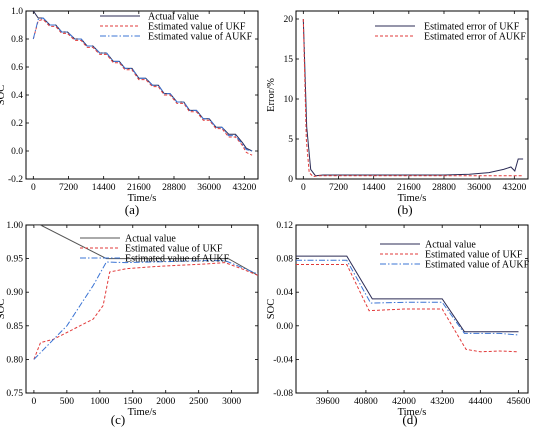  I want to click on y-tick-label: -0.08, so click(283, 394).